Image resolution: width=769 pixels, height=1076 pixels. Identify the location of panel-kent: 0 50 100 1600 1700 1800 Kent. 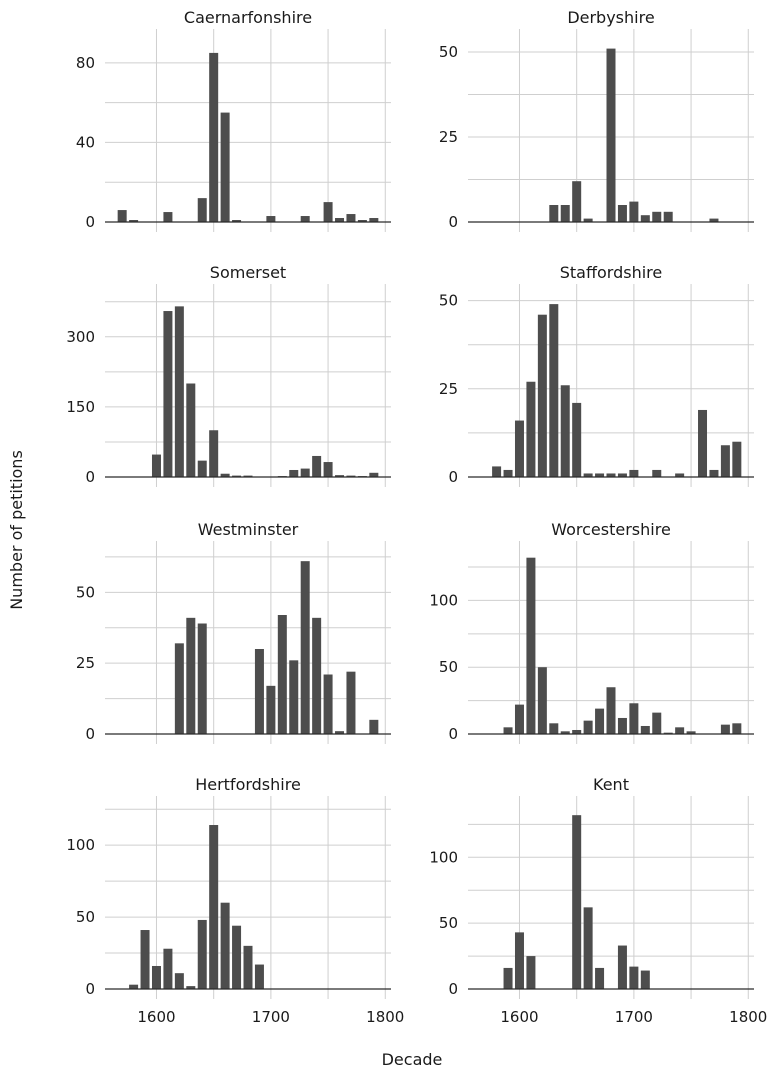
(598, 900).